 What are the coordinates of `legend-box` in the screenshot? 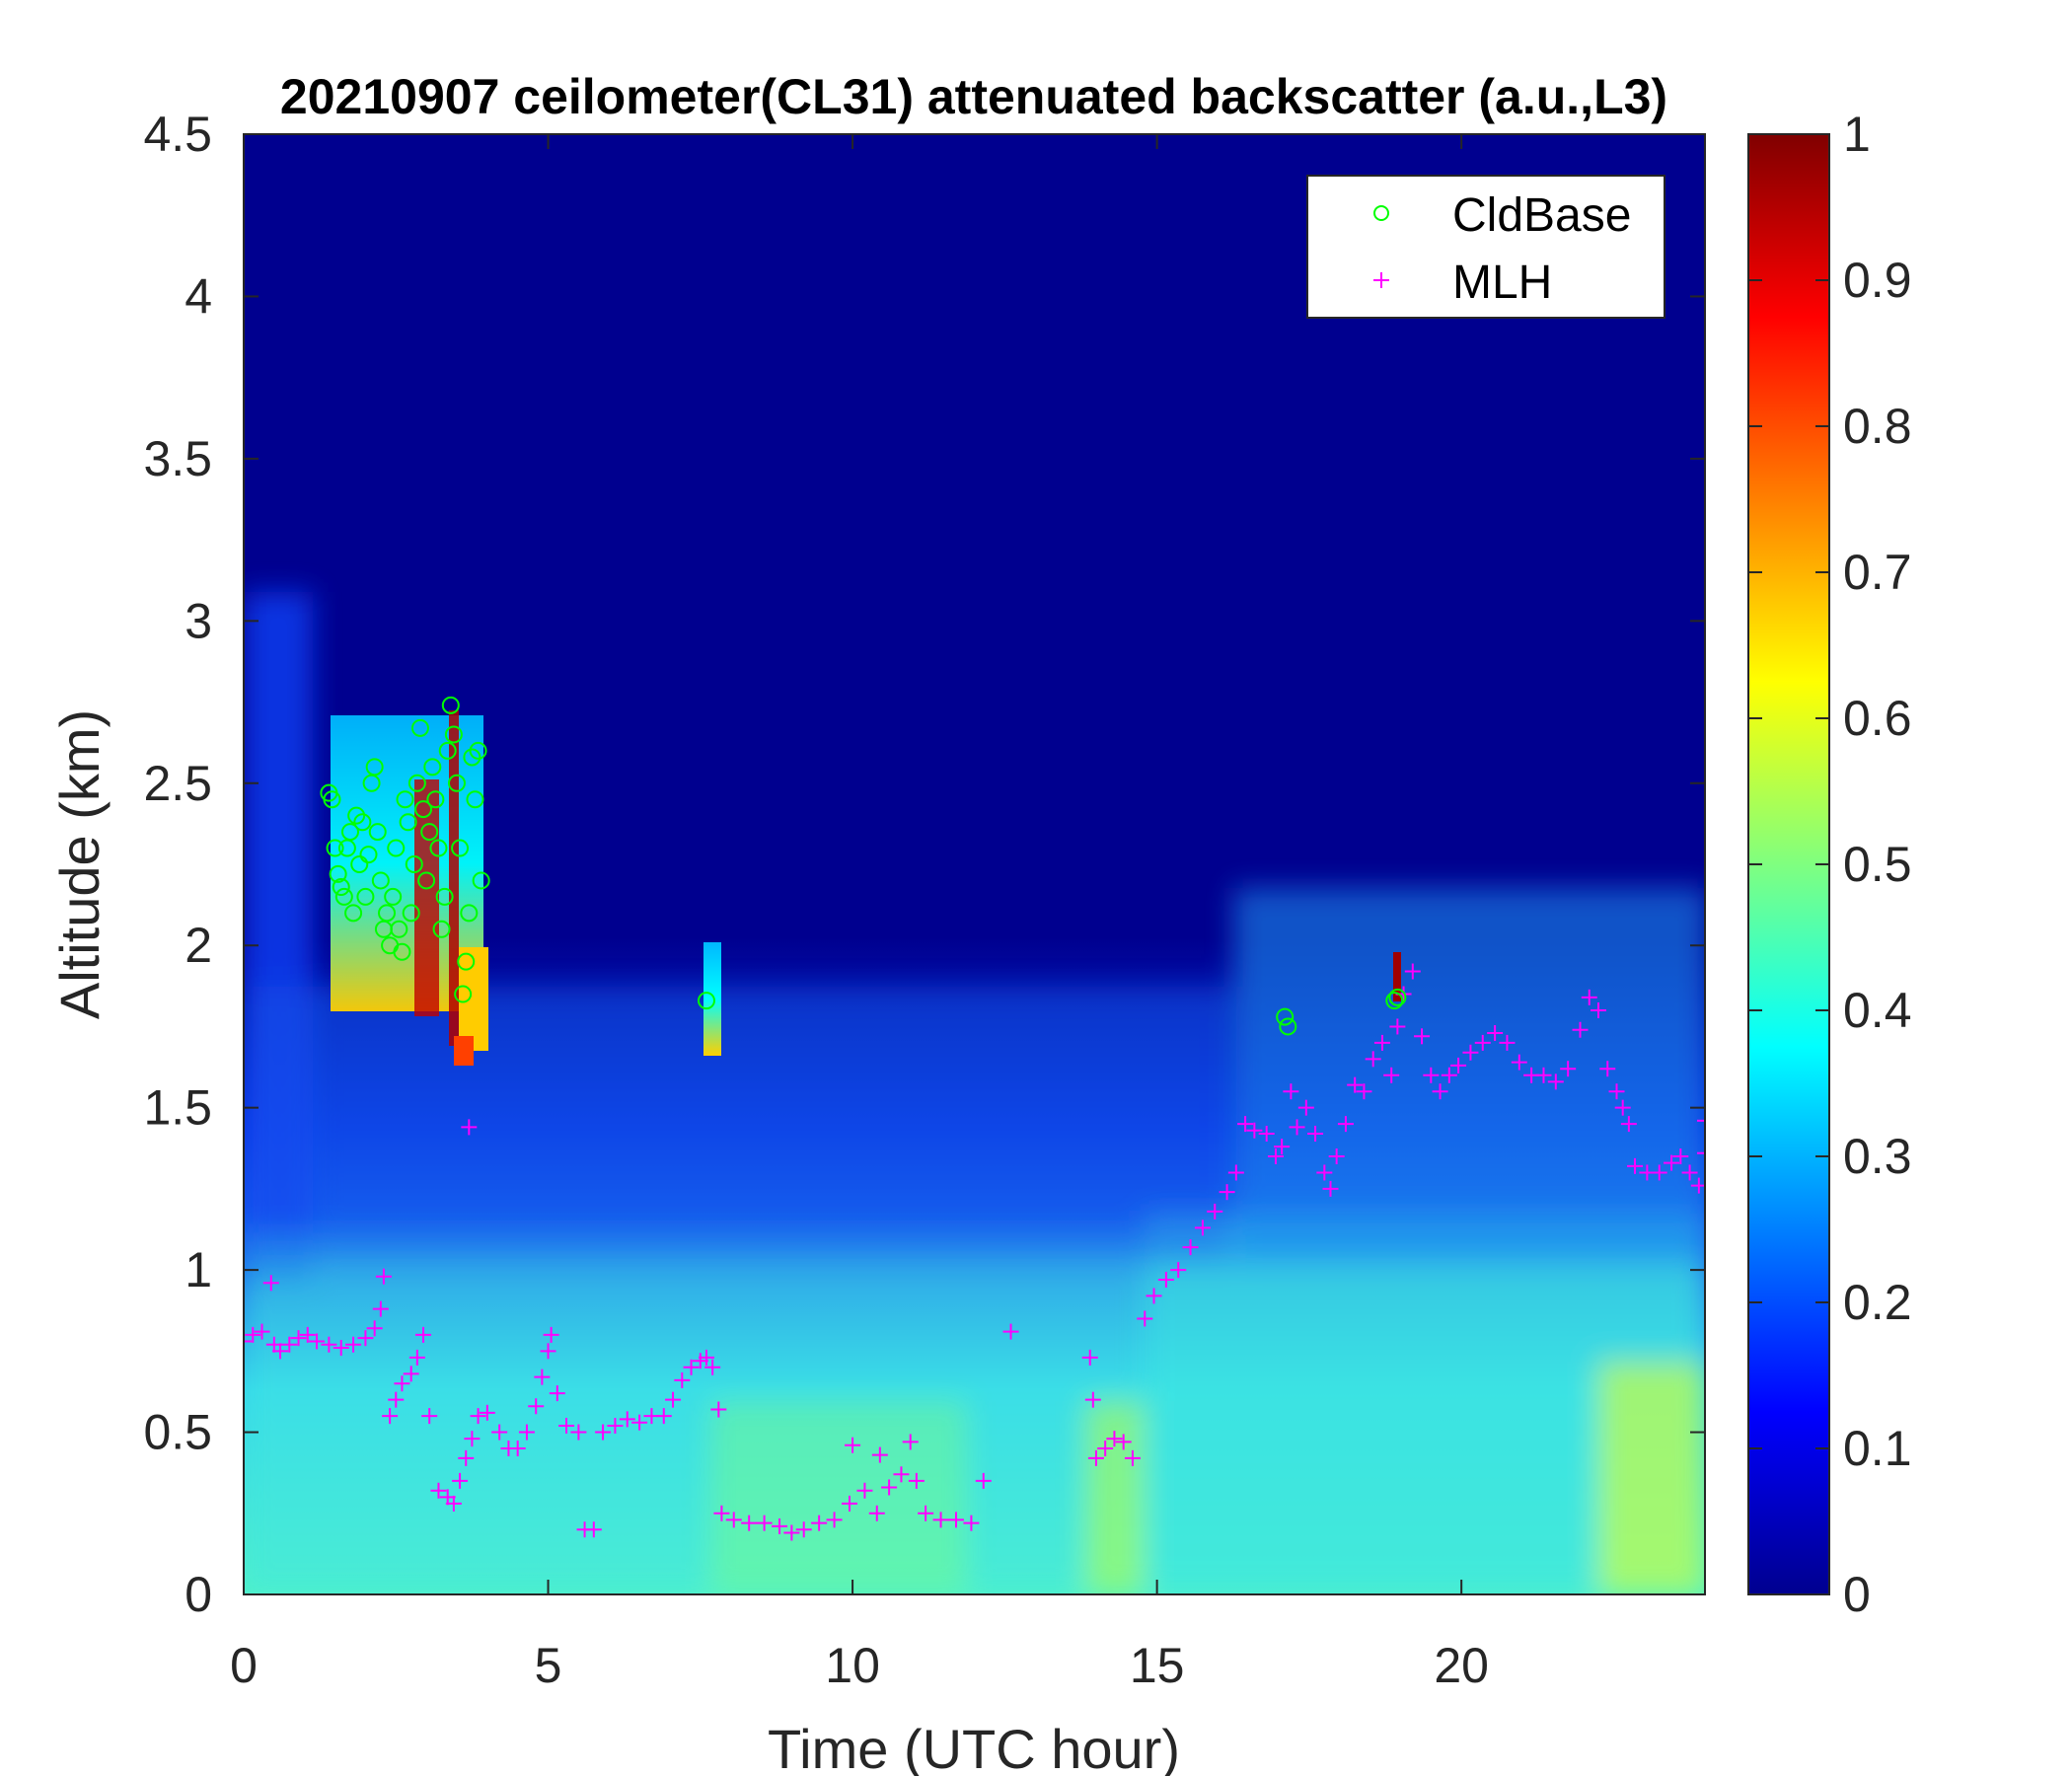 It's located at (1485, 247).